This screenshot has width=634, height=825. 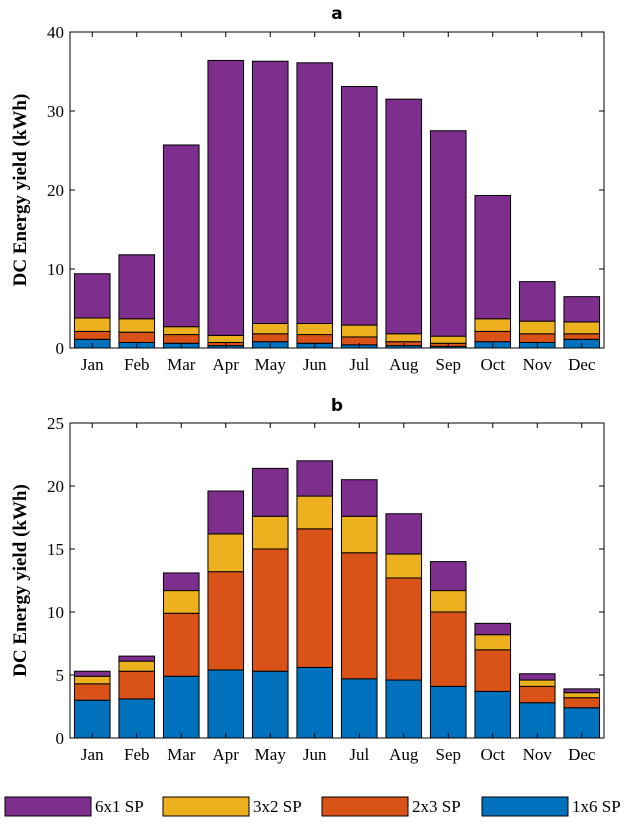 What do you see at coordinates (315, 598) in the screenshot?
I see `chart-b-bar-jun-2x3-sp` at bounding box center [315, 598].